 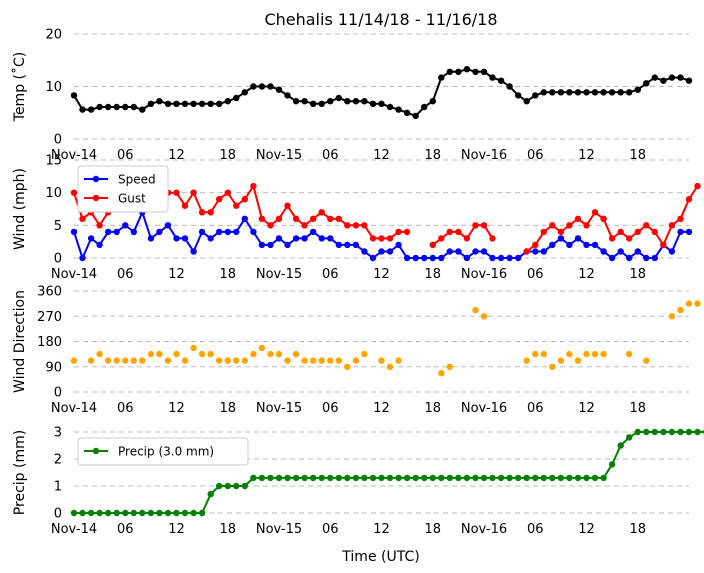 I want to click on x-tick-label: Nov-14, so click(x=74, y=274).